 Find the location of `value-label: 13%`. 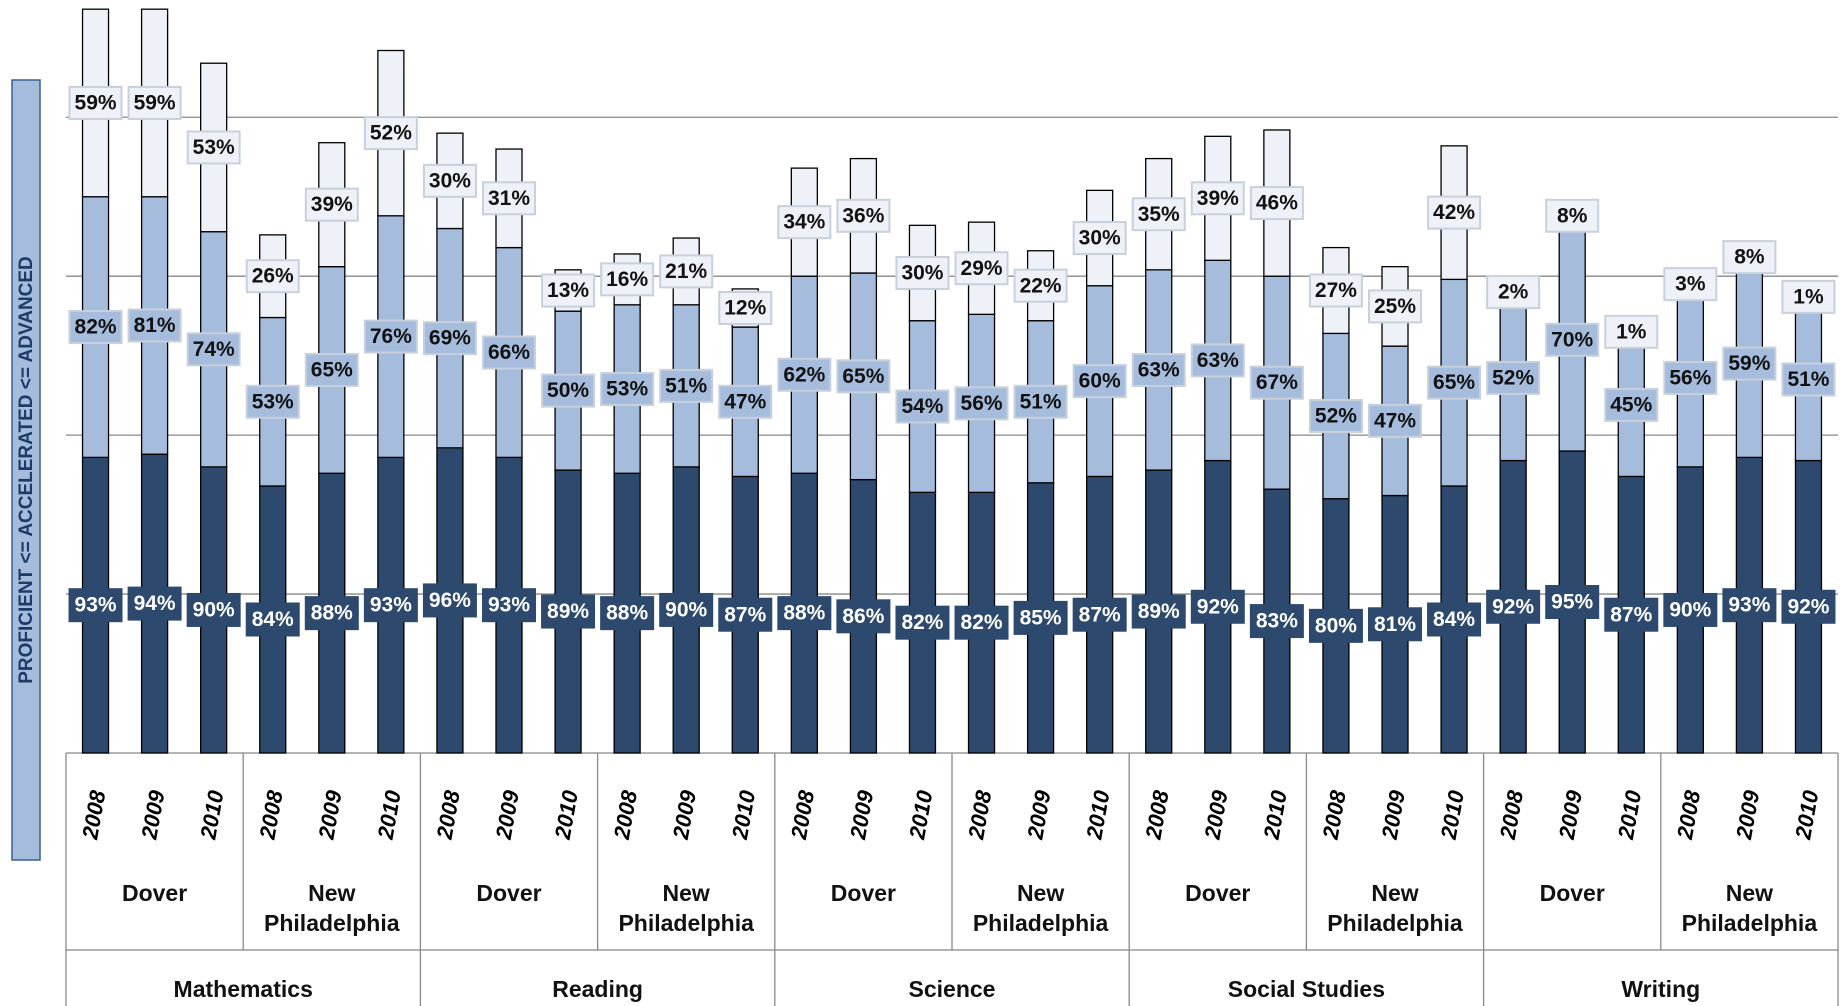

value-label: 13% is located at coordinates (568, 290).